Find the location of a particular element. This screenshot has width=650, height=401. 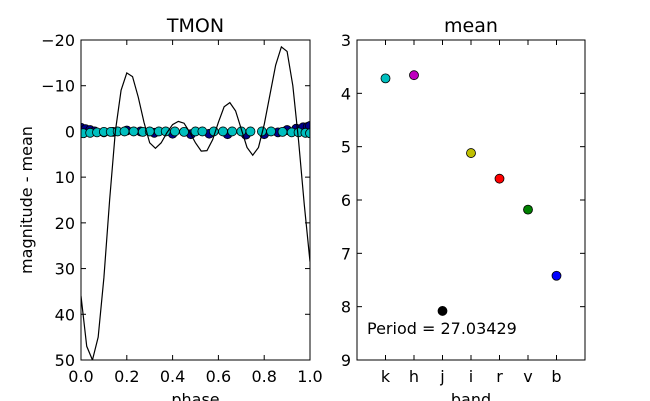

chart-title: mean is located at coordinates (471, 26).